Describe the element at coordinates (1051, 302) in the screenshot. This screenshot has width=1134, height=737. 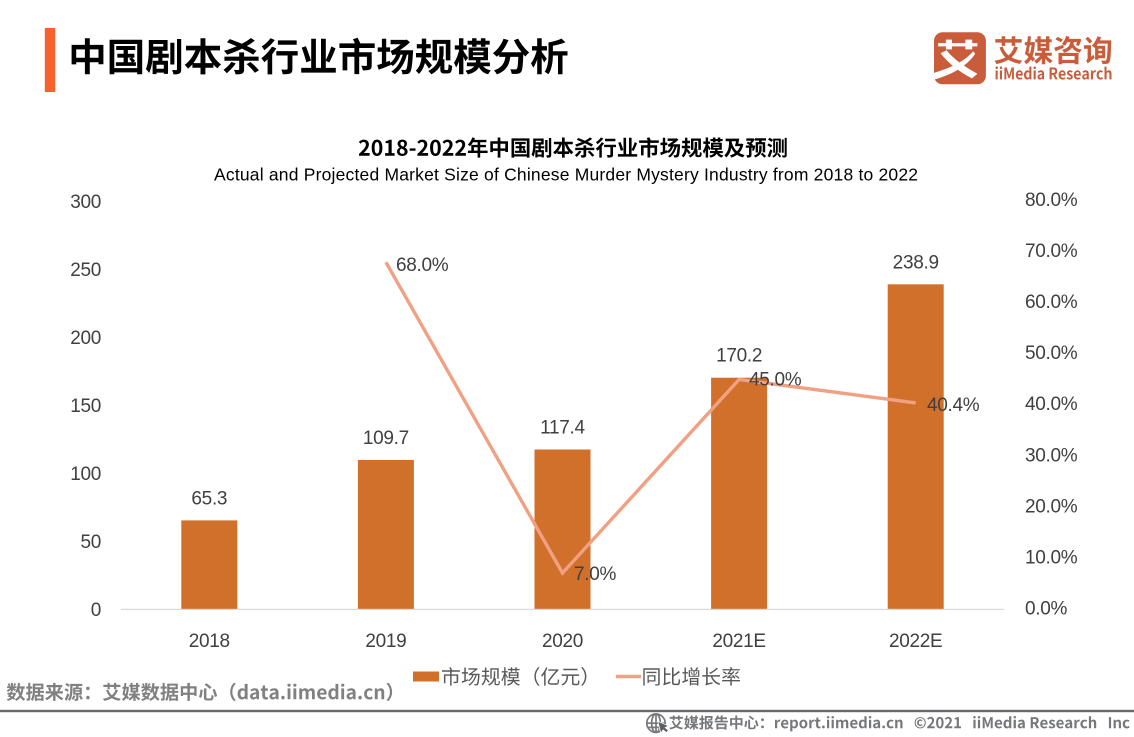
I see `svg-text: 60.0%` at that location.